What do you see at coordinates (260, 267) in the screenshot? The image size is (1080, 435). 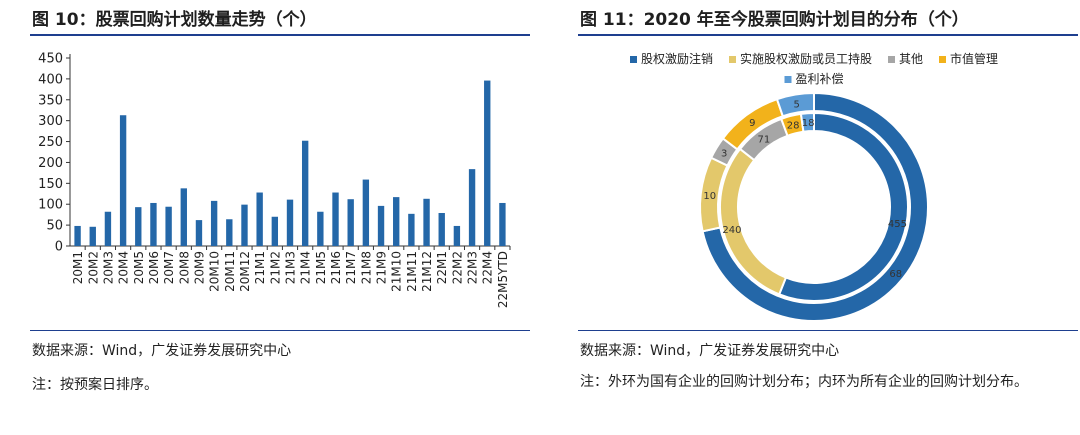 I see `x-tick-label: 21M1` at bounding box center [260, 267].